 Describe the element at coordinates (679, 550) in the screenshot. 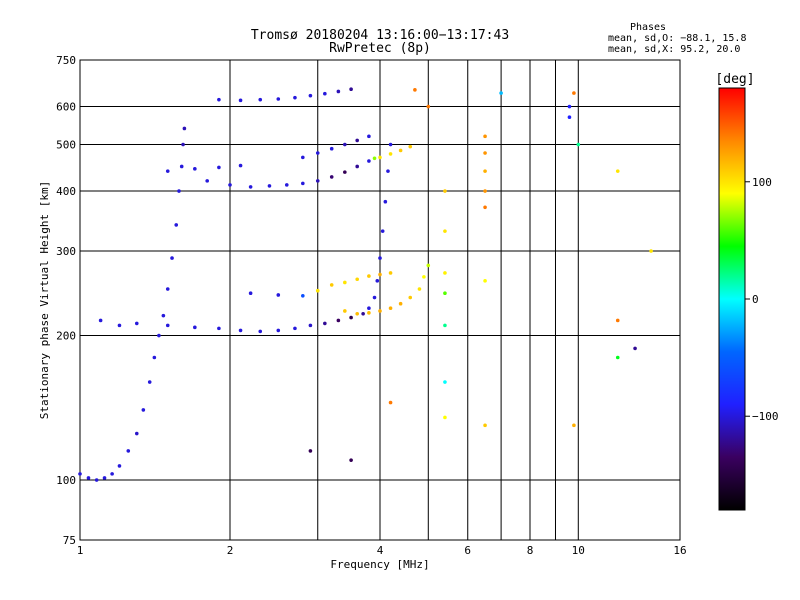

I see `x-tick-label: 16` at that location.